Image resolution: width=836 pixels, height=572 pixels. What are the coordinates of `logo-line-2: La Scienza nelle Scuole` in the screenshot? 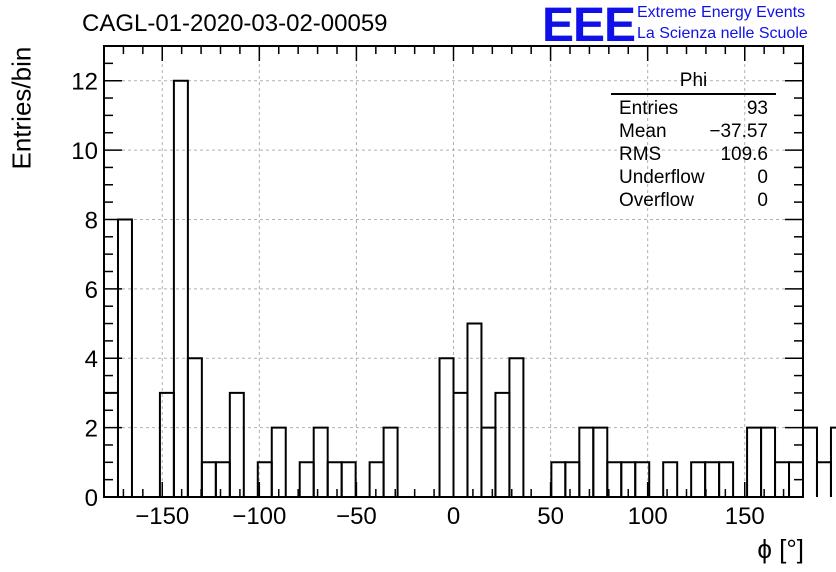 It's located at (722, 33).